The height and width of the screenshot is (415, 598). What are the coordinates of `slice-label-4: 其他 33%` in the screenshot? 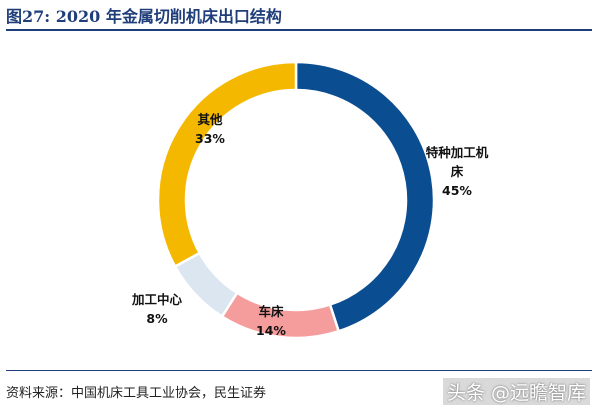 It's located at (210, 129).